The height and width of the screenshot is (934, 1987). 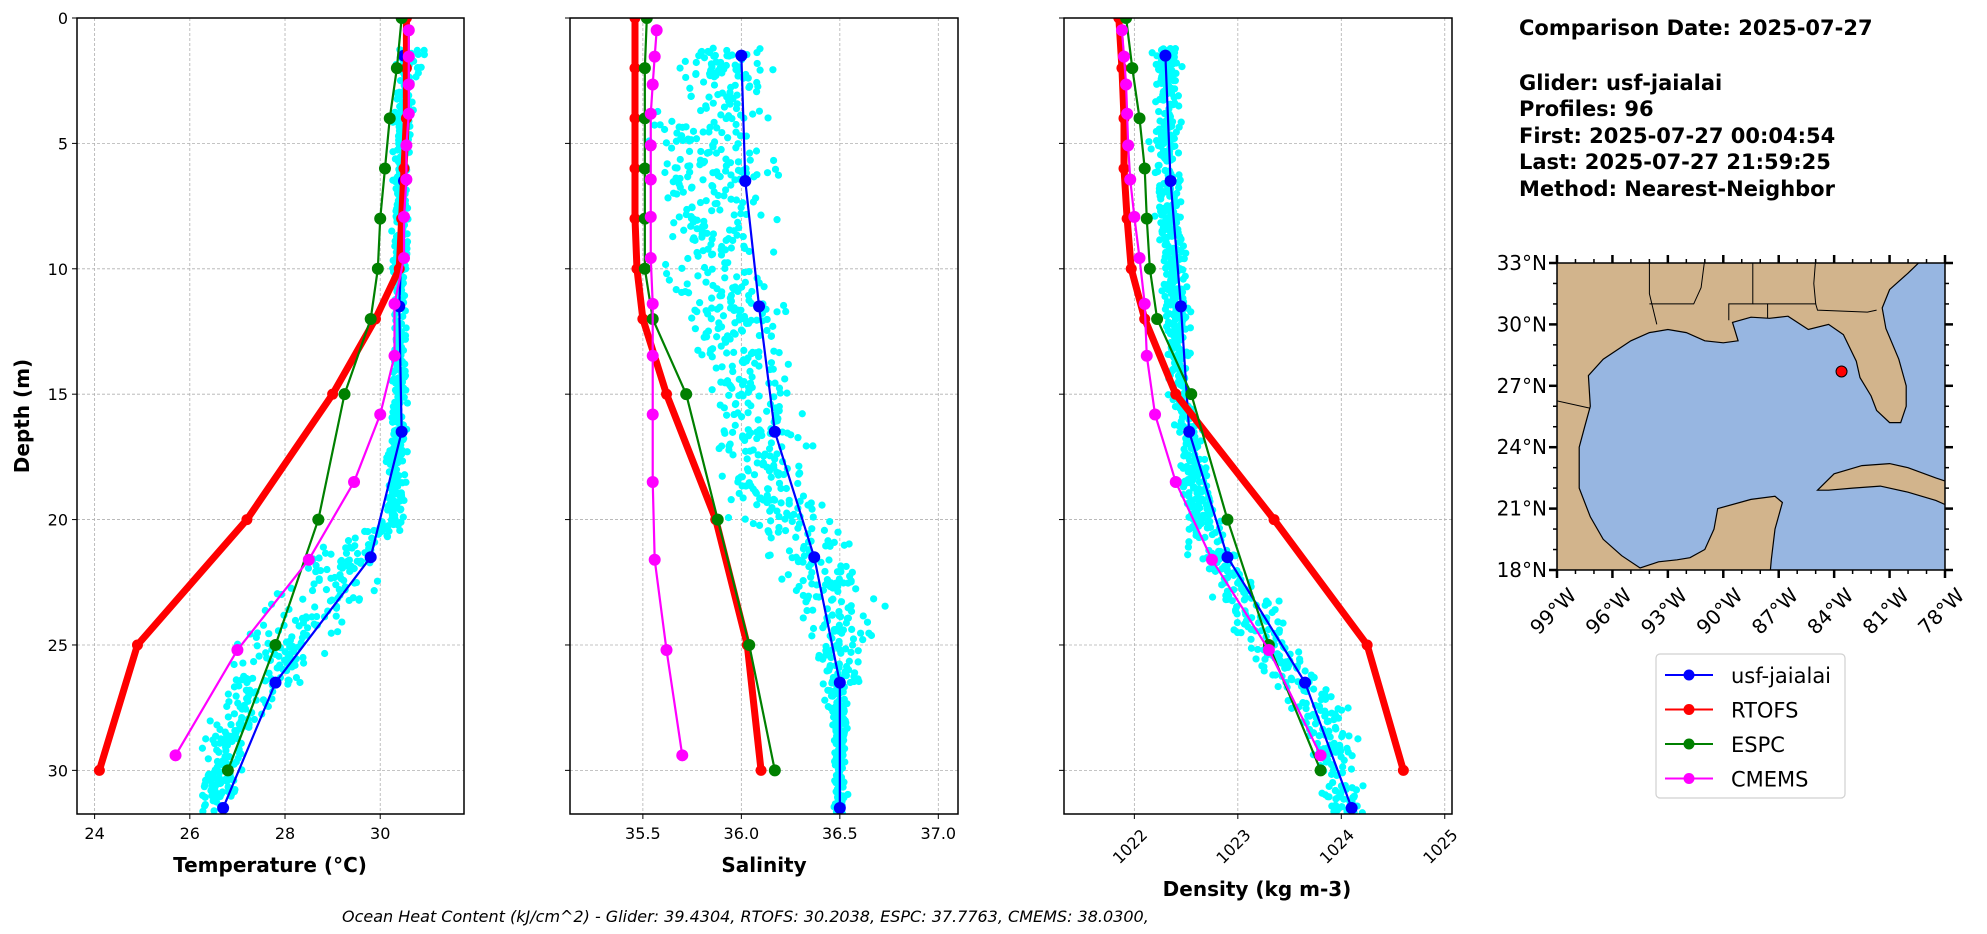 I want to click on x-tick-label: 28, so click(x=285, y=833).